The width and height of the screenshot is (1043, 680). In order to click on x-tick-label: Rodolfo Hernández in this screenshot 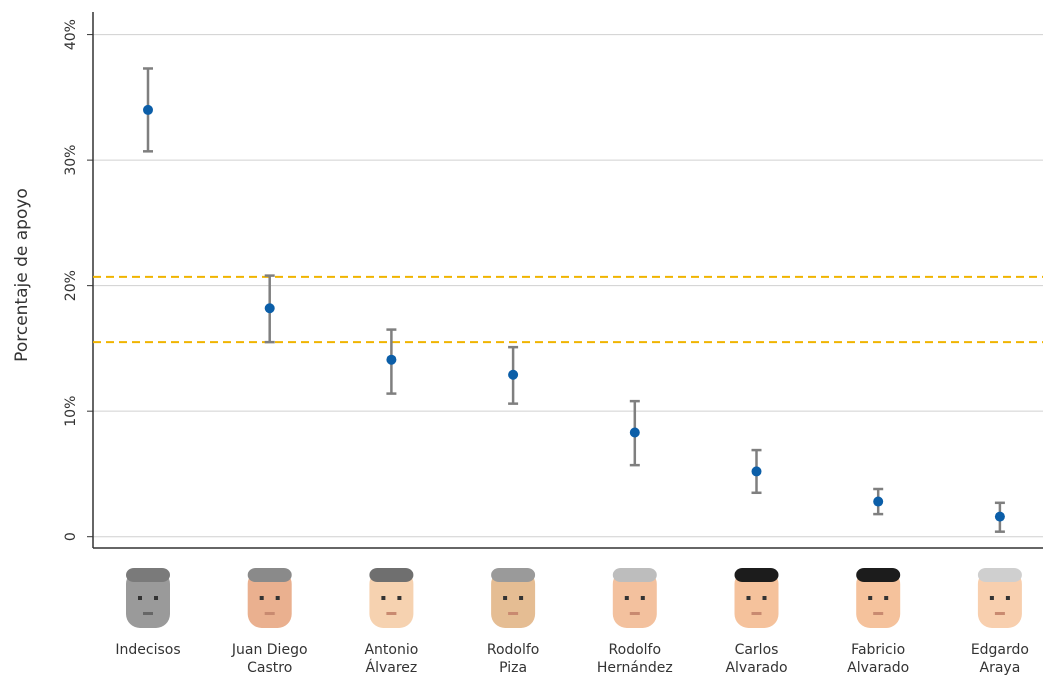, I will do `click(635, 659)`.